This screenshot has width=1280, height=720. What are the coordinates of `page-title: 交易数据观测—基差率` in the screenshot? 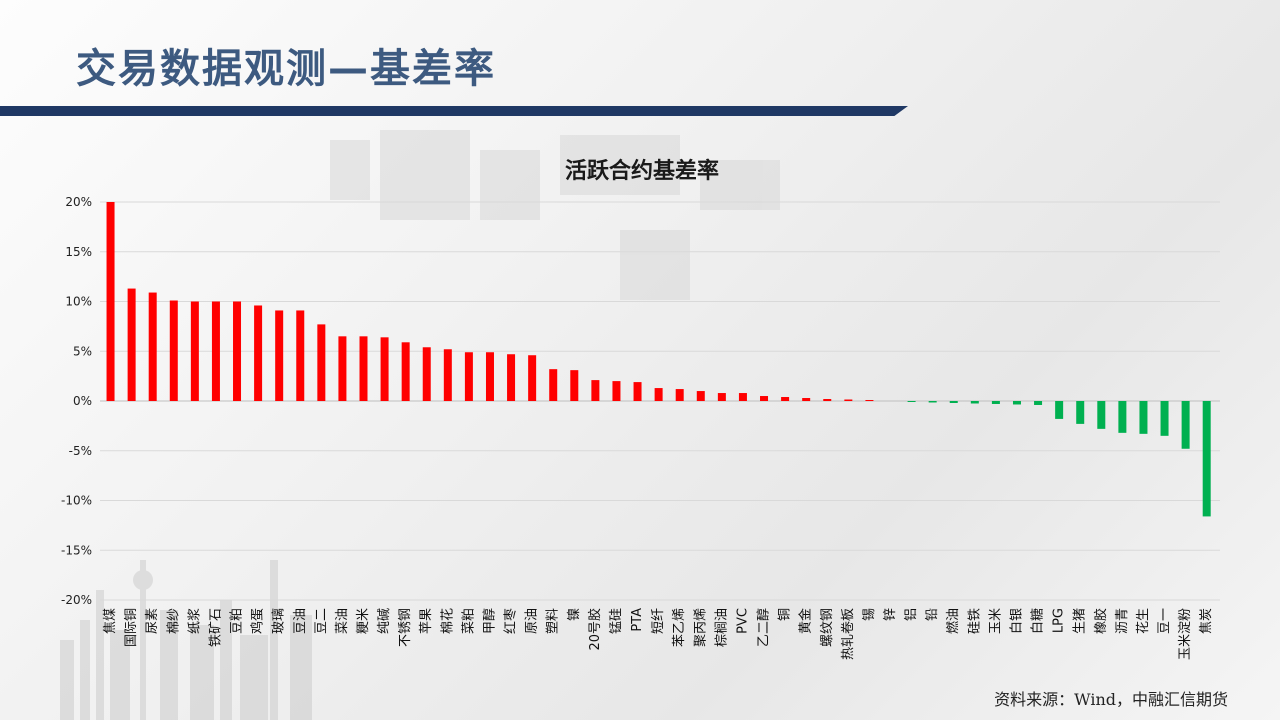 It's located at (286, 69).